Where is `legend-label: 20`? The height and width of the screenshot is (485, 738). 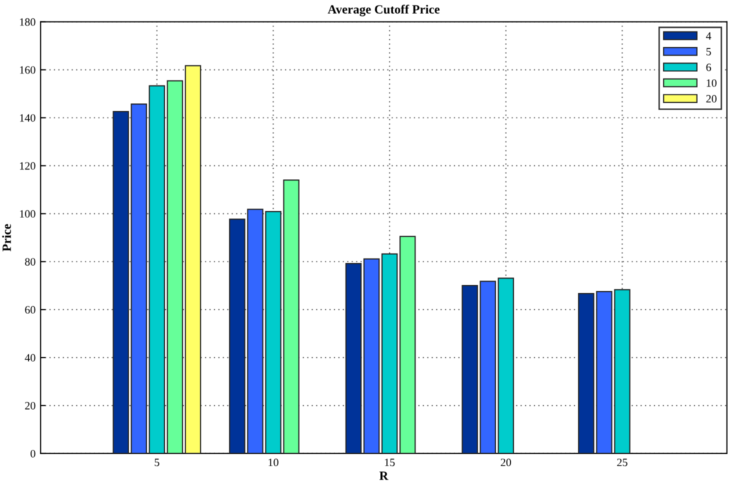
legend-label: 20 is located at coordinates (711, 99).